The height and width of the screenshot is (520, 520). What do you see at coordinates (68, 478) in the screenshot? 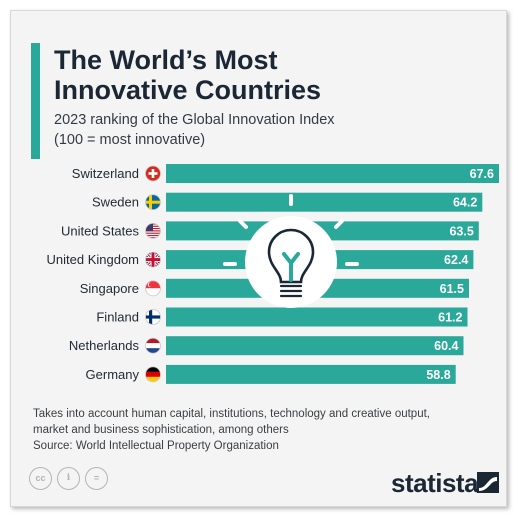
I see `attribution-icon: i` at bounding box center [68, 478].